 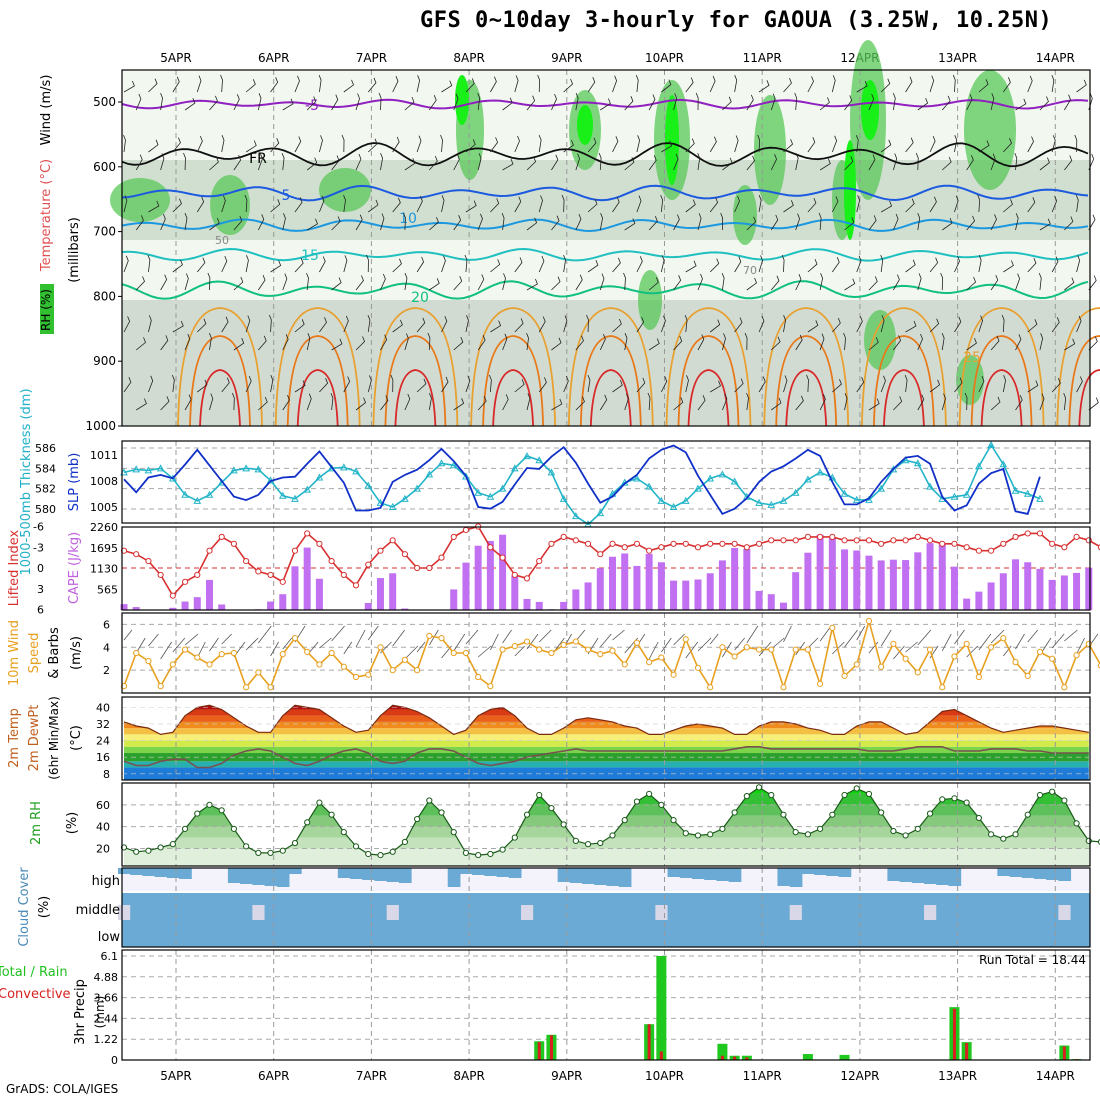 What do you see at coordinates (106, 774) in the screenshot?
I see `temp-tick-label: 8` at bounding box center [106, 774].